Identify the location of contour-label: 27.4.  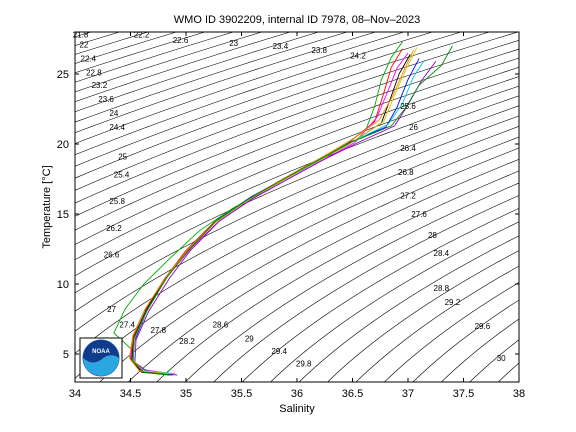
(127, 324).